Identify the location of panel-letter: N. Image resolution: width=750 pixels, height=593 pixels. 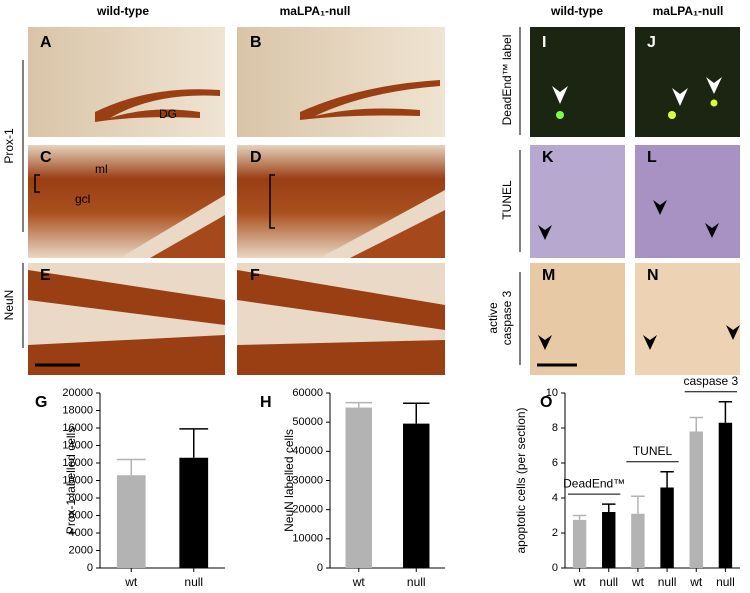
(653, 275).